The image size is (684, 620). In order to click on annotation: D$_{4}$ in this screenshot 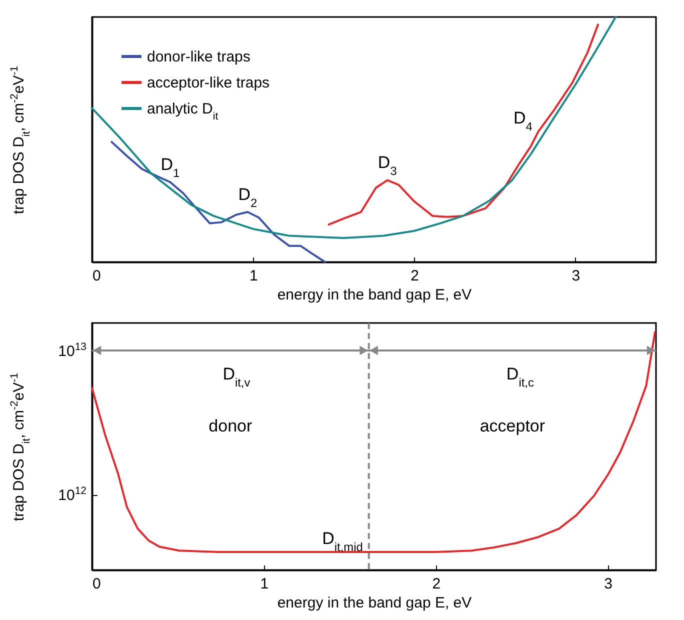, I will do `click(523, 121)`.